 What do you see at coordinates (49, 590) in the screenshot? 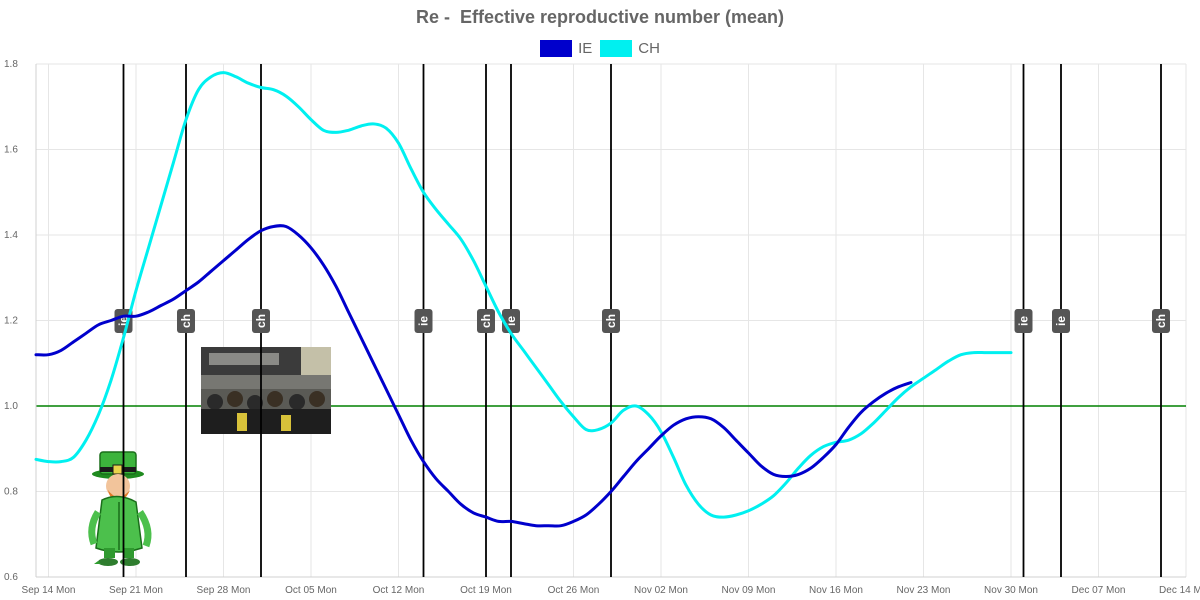
I see `x-tick-label: Sep 14 Mon` at bounding box center [49, 590].